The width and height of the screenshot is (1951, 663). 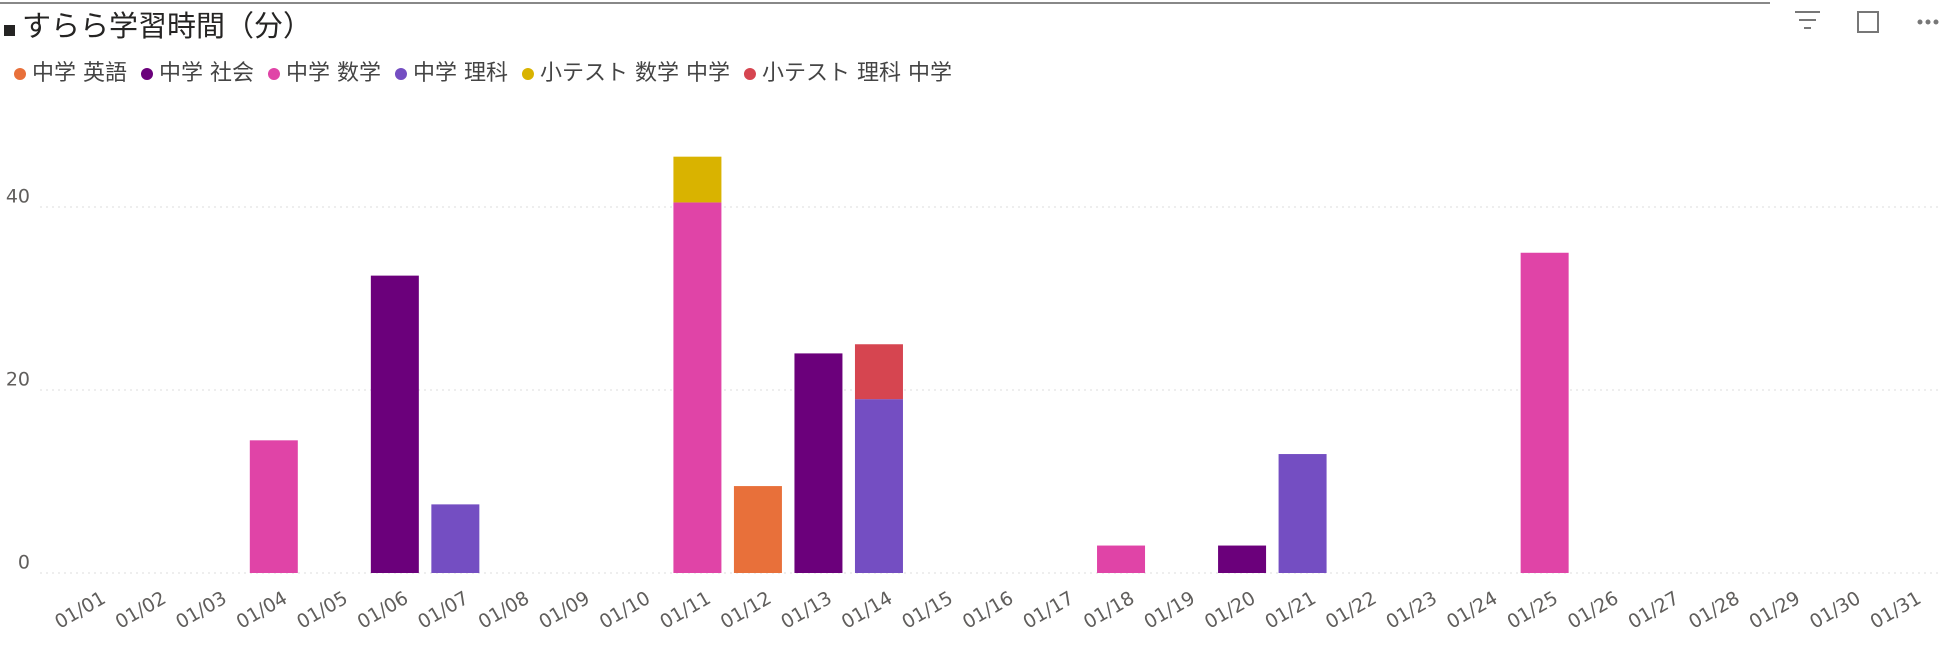 What do you see at coordinates (1411, 610) in the screenshot?
I see `x-tick-label: 01/23` at bounding box center [1411, 610].